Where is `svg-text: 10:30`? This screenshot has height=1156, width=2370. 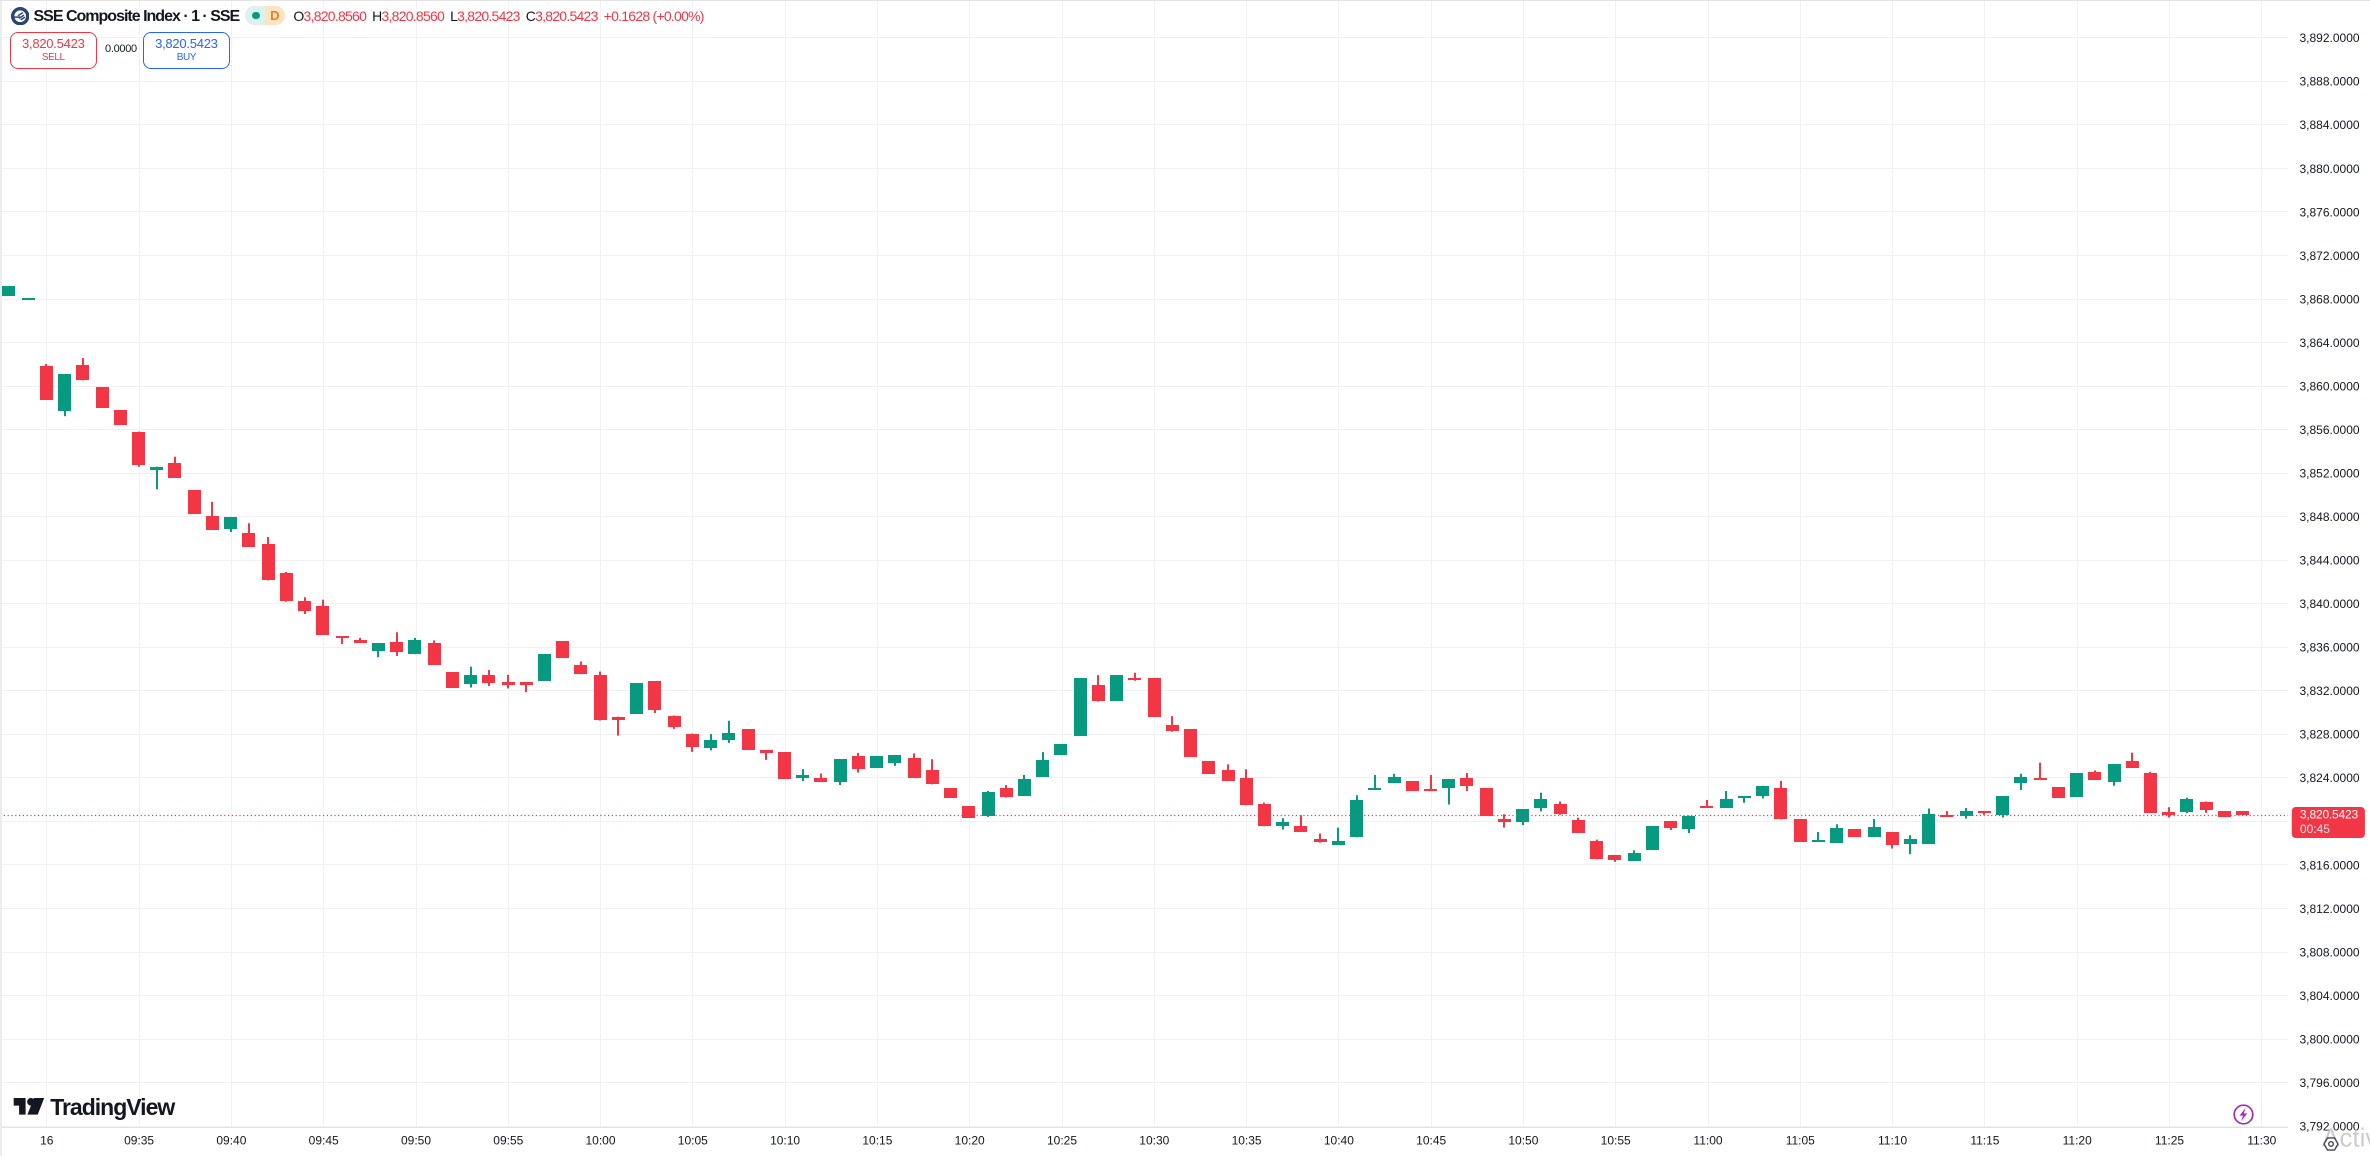 svg-text: 10:30 is located at coordinates (1154, 1140).